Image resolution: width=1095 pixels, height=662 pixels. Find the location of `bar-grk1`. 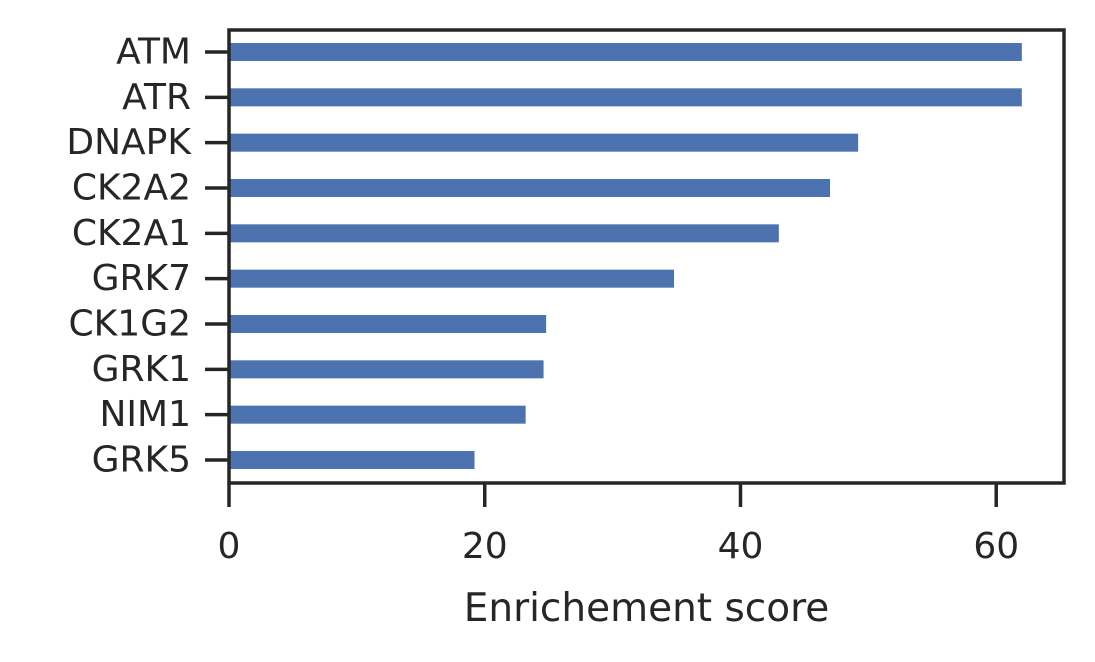

bar-grk1 is located at coordinates (386, 369).